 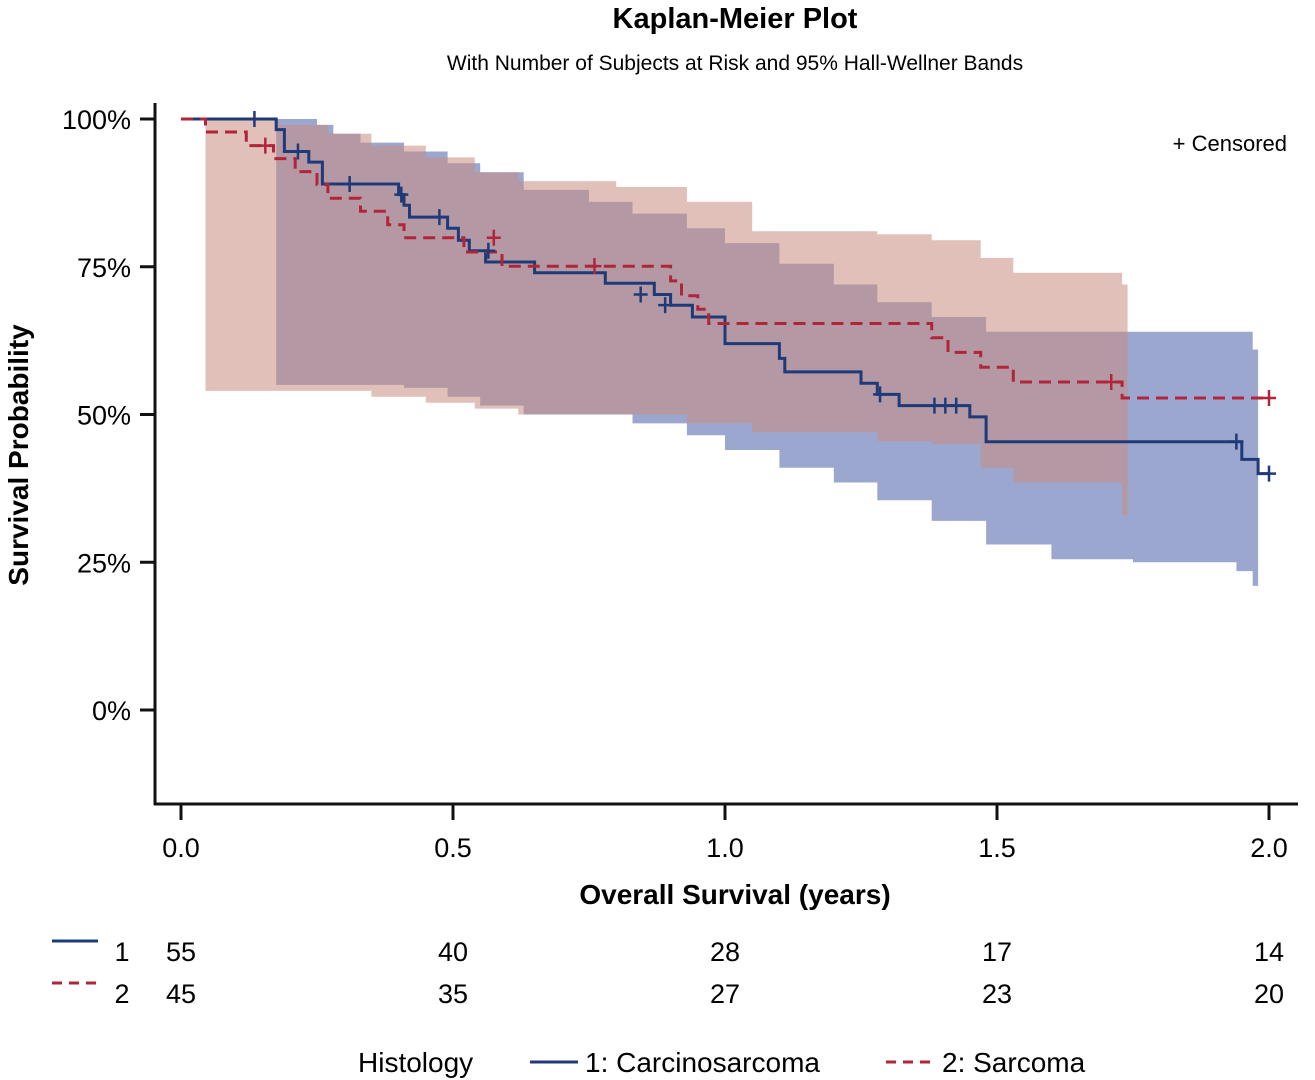 What do you see at coordinates (453, 952) in the screenshot?
I see `risk-count: 40` at bounding box center [453, 952].